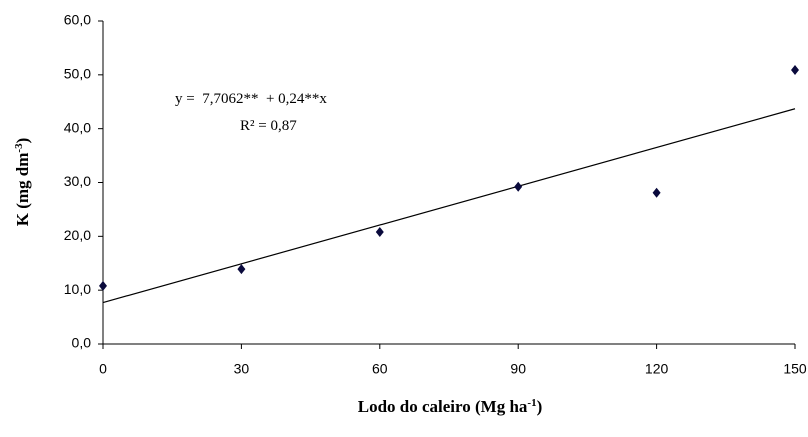  Describe the element at coordinates (77, 127) in the screenshot. I see `y-tick-label: 40,0` at that location.